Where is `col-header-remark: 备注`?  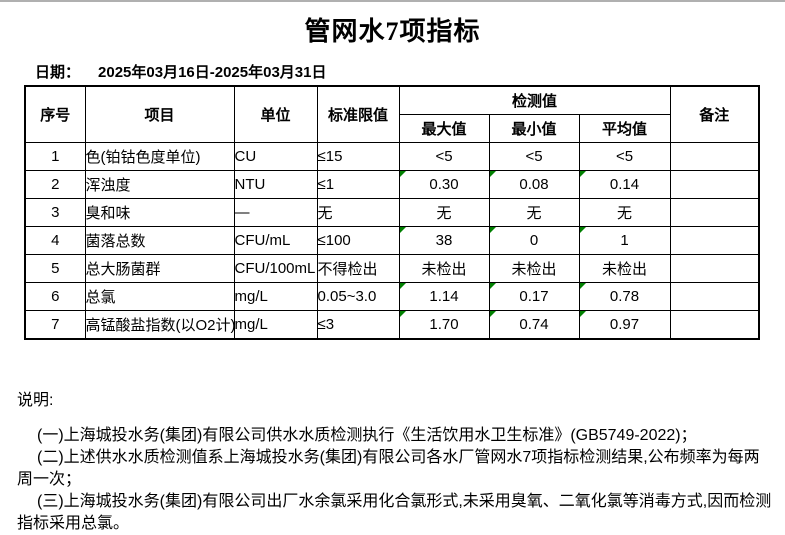 col-header-remark: 备注 is located at coordinates (714, 114).